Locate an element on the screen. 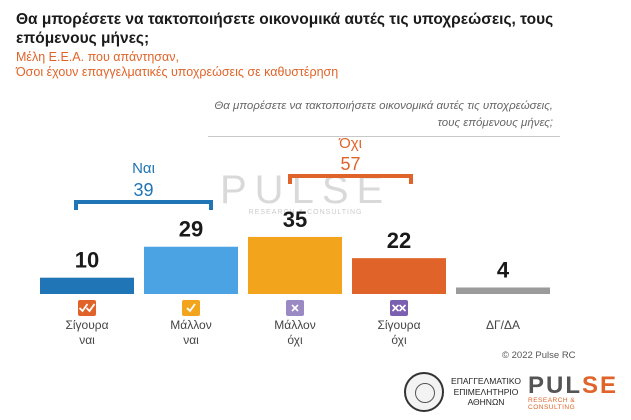 The image size is (631, 420). pulse-logo-tagline: RESEARCH & CONSULTING is located at coordinates (552, 404).